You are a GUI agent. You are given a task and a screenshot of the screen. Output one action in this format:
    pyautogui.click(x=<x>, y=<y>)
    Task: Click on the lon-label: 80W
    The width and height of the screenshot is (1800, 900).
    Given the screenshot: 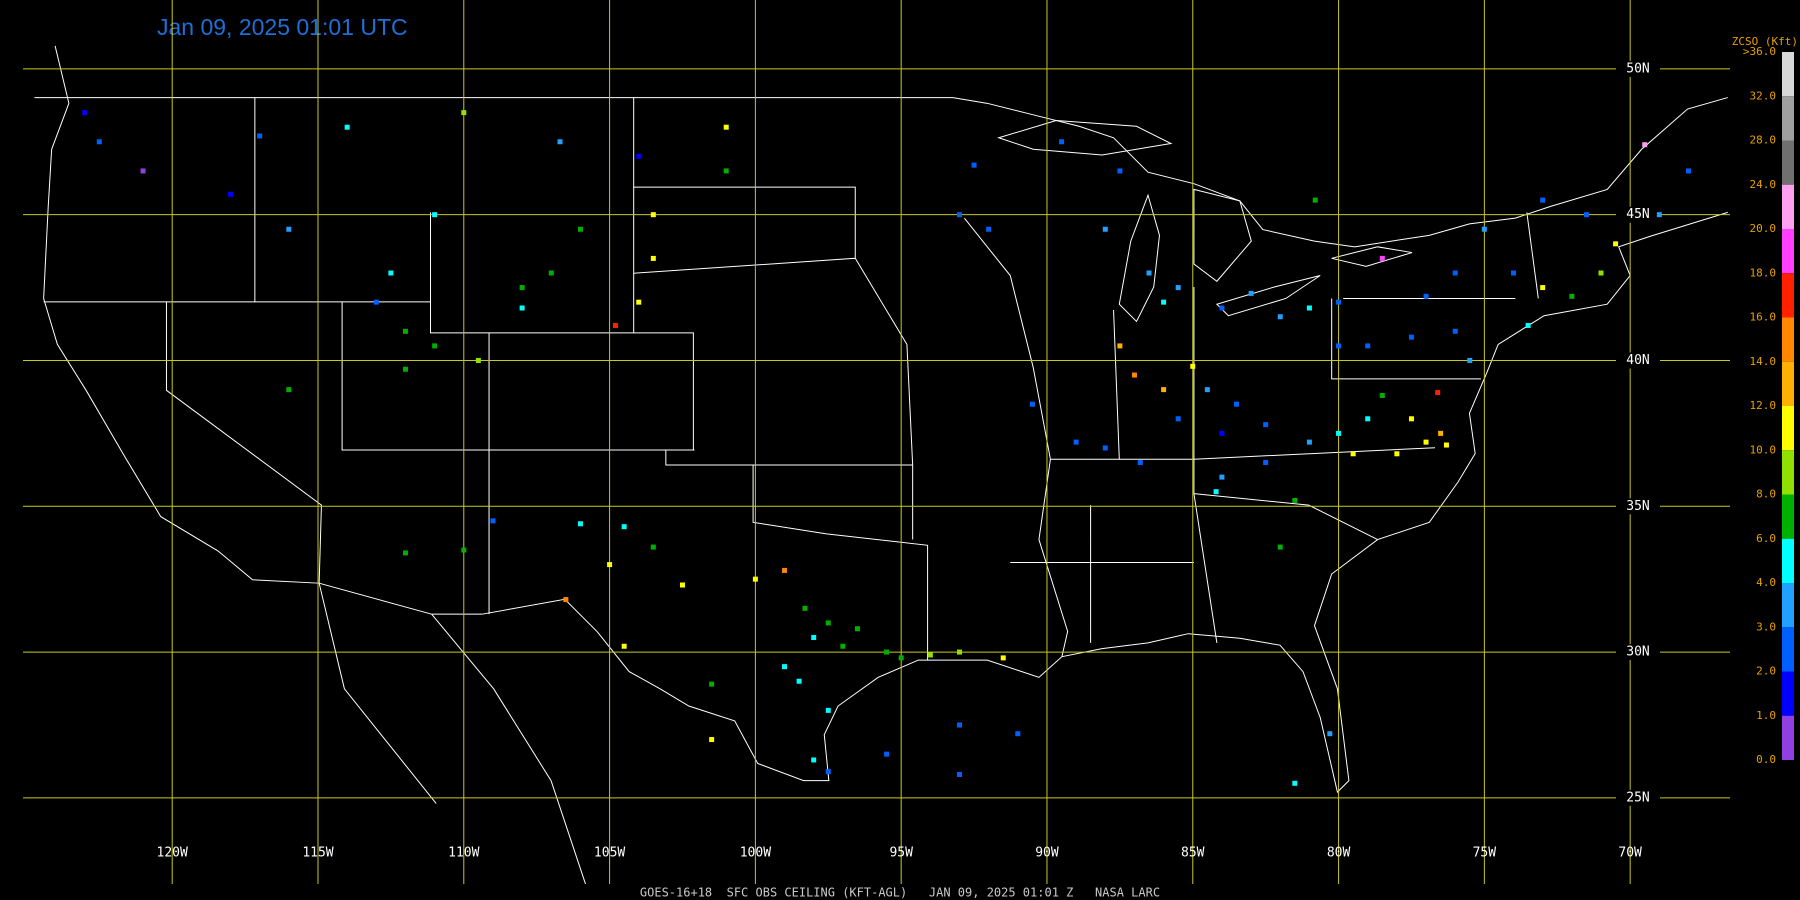 What is the action you would take?
    pyautogui.click(x=1339, y=853)
    